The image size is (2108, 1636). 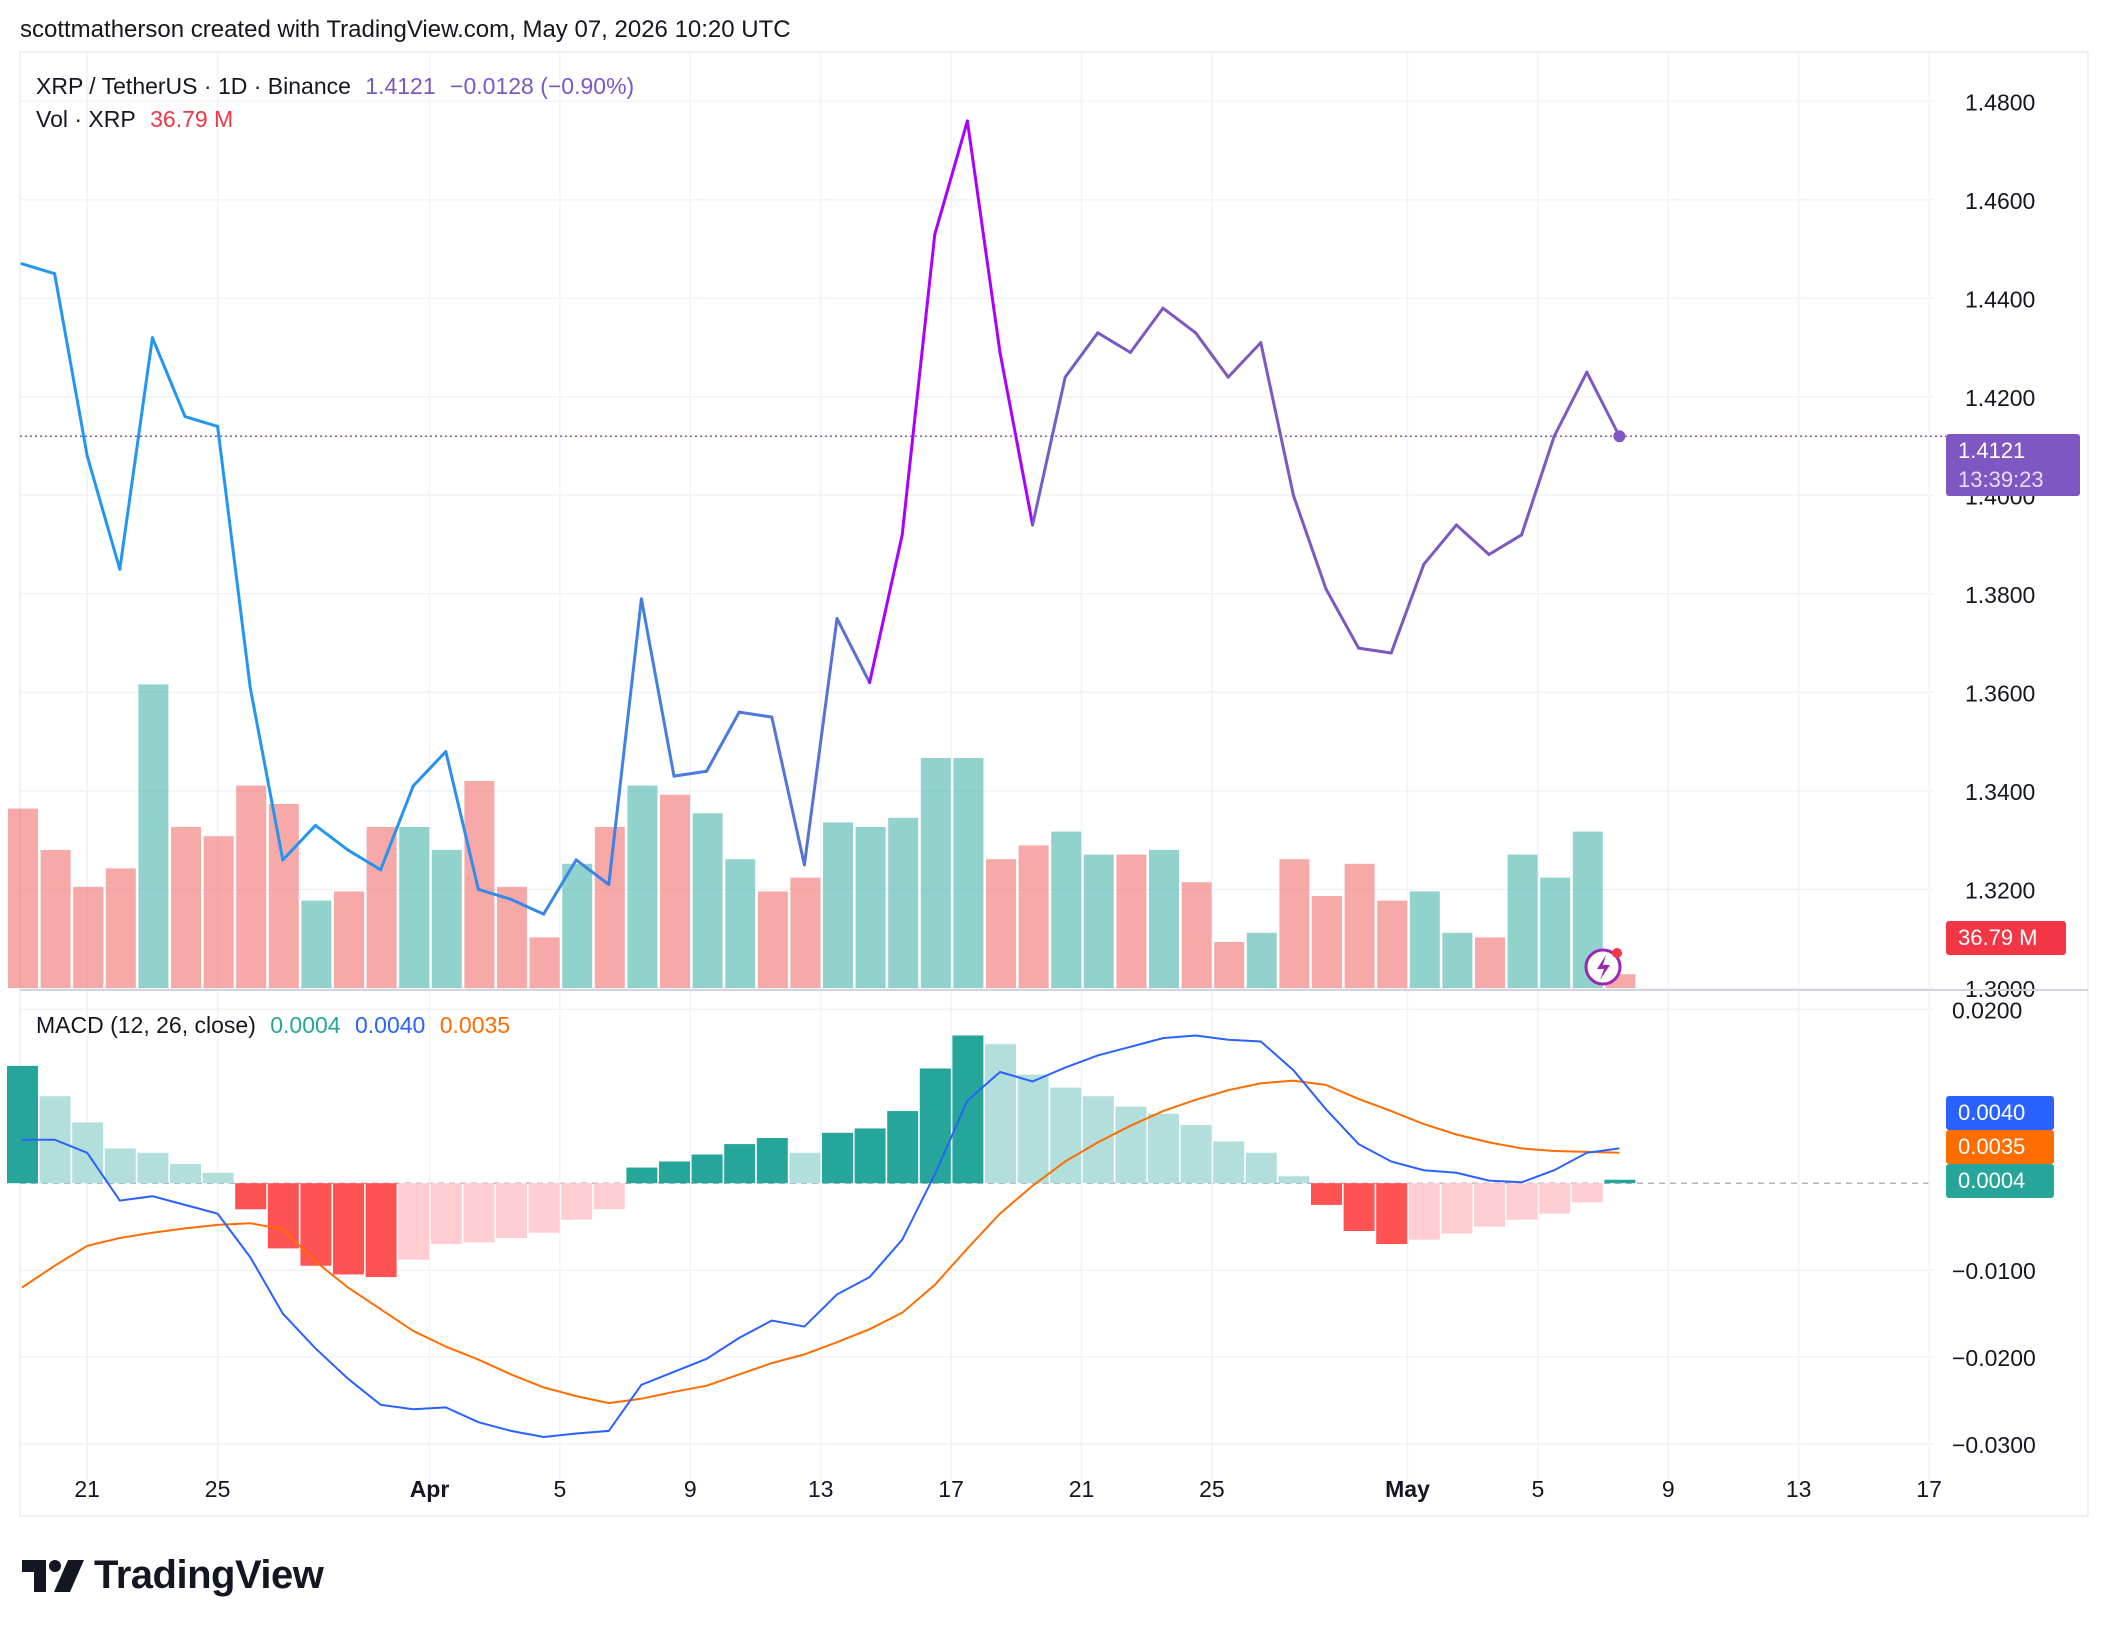 What do you see at coordinates (53, 1575) in the screenshot?
I see `tradingview-logo-icon` at bounding box center [53, 1575].